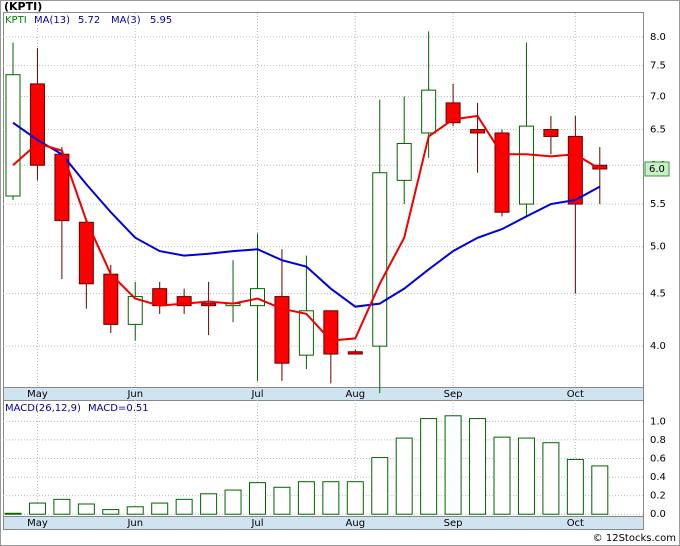  Describe the element at coordinates (658, 514) in the screenshot. I see `y-tick-label: 0.0` at that location.